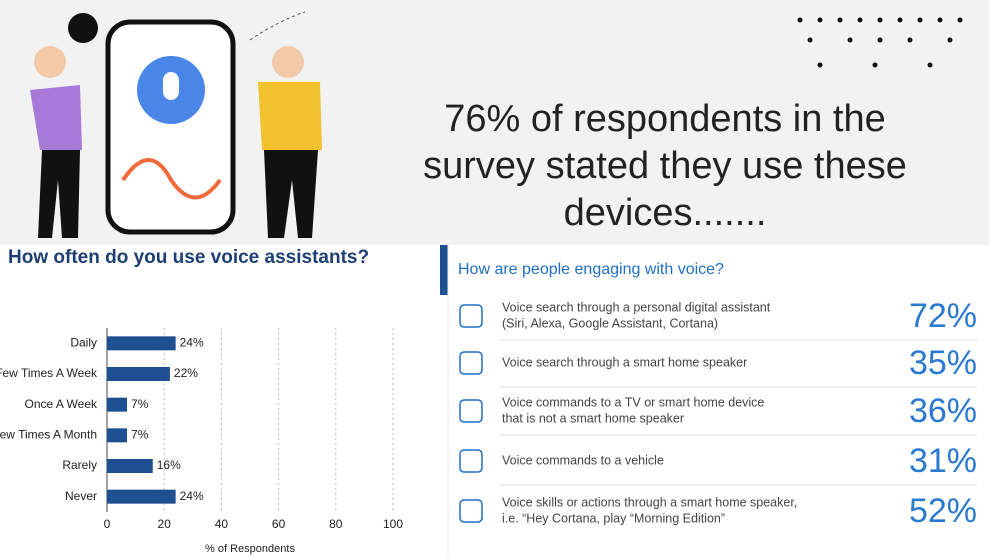  I want to click on y-tick-label: Daily, so click(83, 343).